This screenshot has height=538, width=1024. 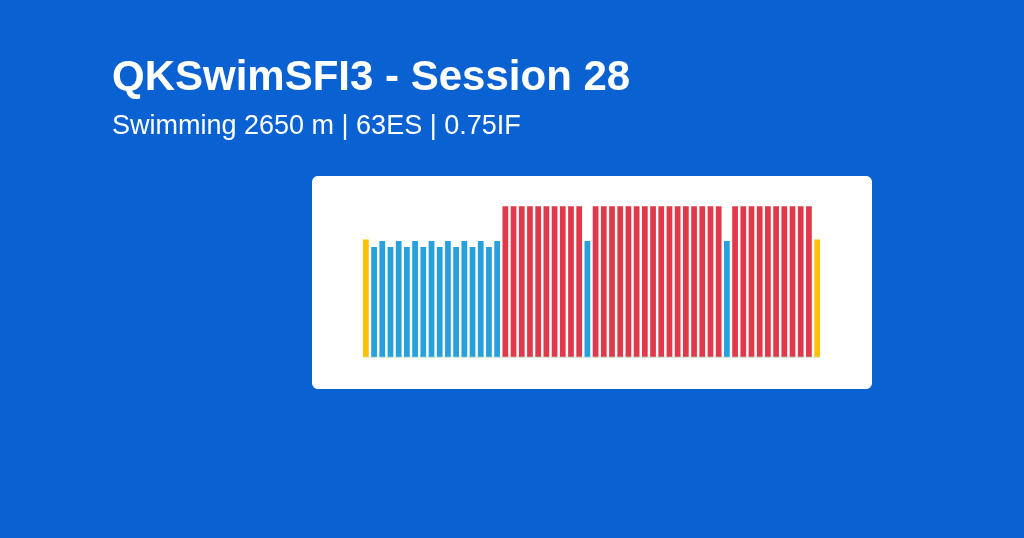 I want to click on chart-subtitle: Swimming 2650 m | 63ES | 0.75IF, so click(x=316, y=125).